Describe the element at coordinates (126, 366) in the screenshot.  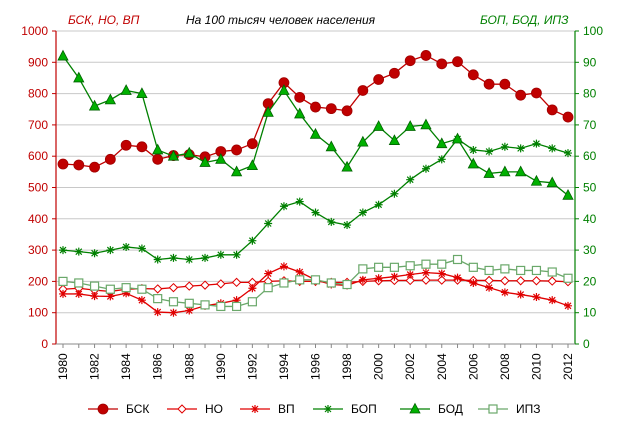
I see `x-tick-label: 1984` at that location.